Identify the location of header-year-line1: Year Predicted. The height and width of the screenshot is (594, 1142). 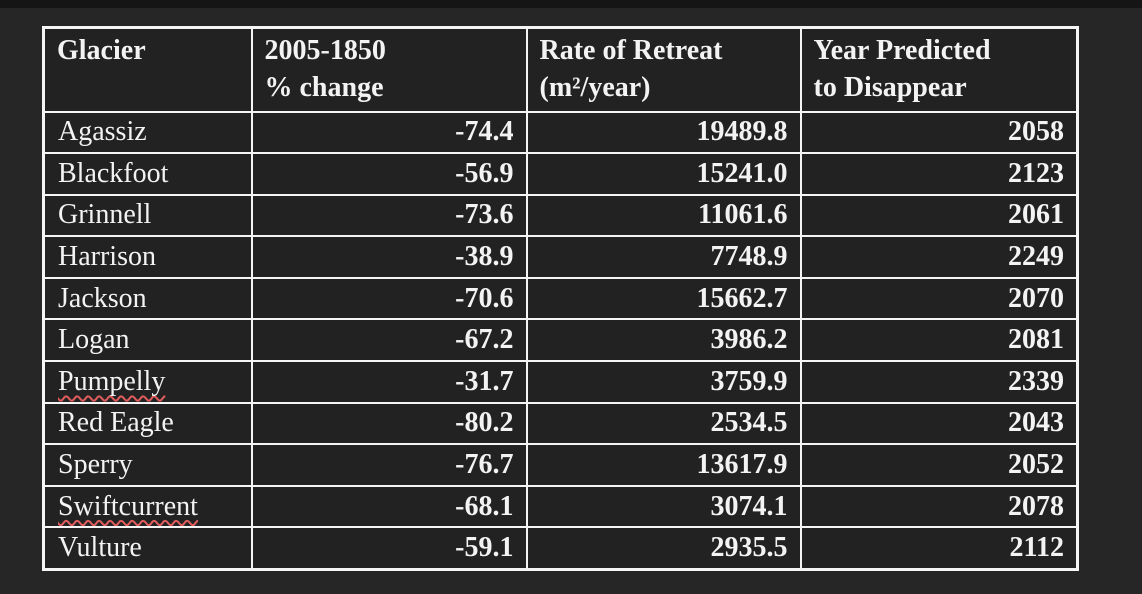
(902, 50).